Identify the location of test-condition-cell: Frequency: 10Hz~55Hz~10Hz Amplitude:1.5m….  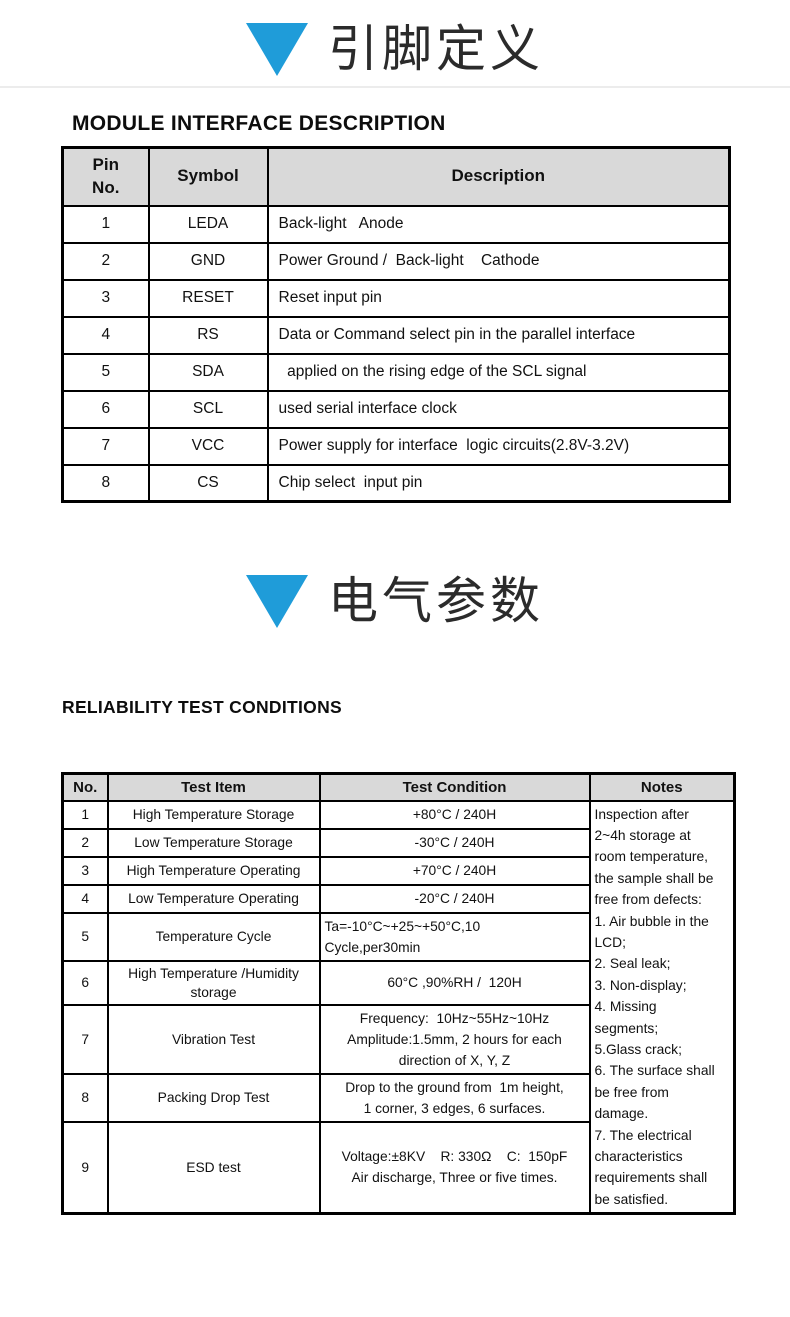
(454, 1039).